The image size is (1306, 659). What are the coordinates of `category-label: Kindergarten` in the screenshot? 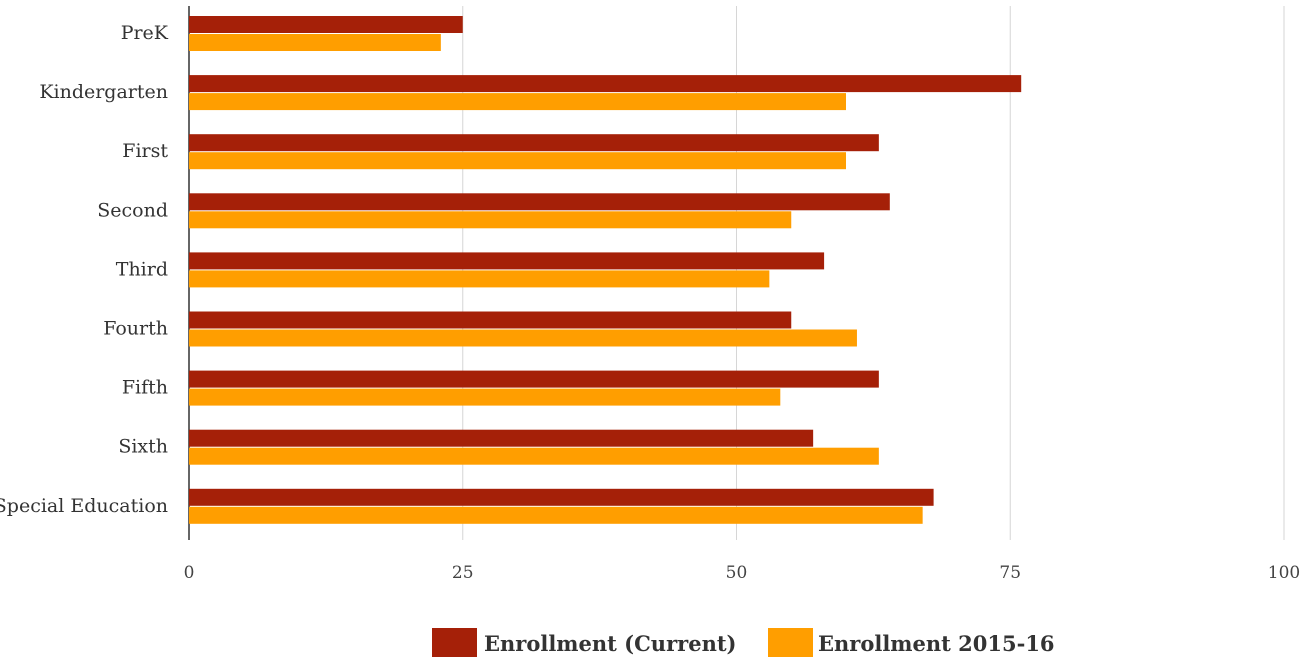 It's located at (103, 92).